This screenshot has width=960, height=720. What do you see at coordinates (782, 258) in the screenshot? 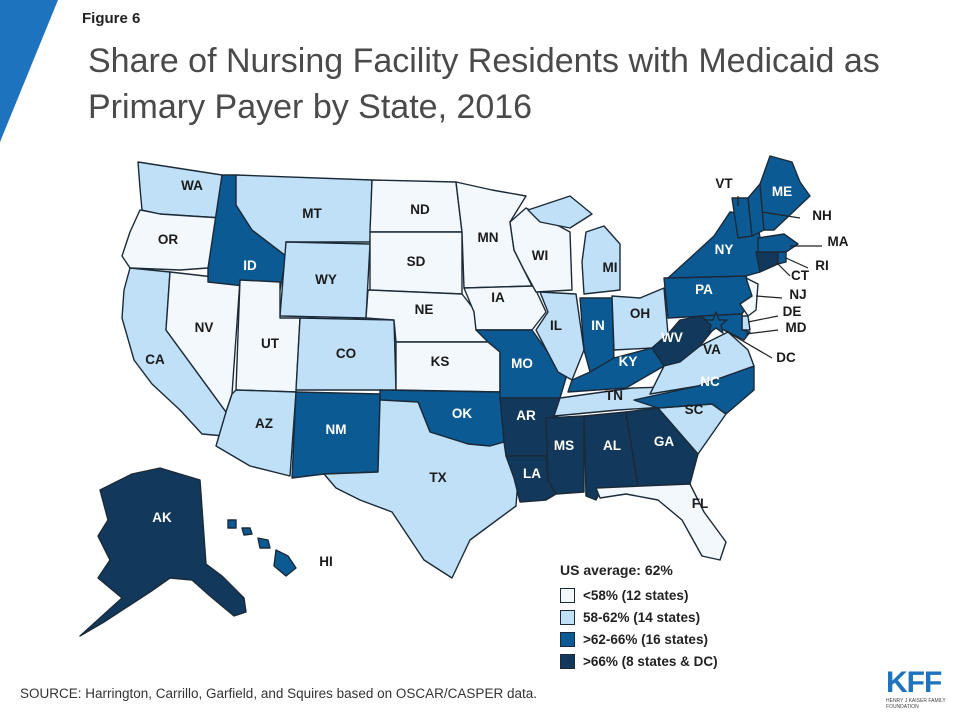
I see `state-RI` at bounding box center [782, 258].